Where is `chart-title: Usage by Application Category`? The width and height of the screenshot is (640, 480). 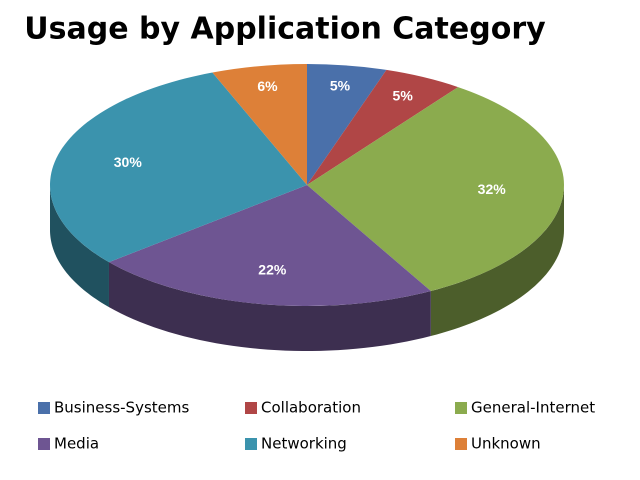
chart-title: Usage by Application Category is located at coordinates (285, 29).